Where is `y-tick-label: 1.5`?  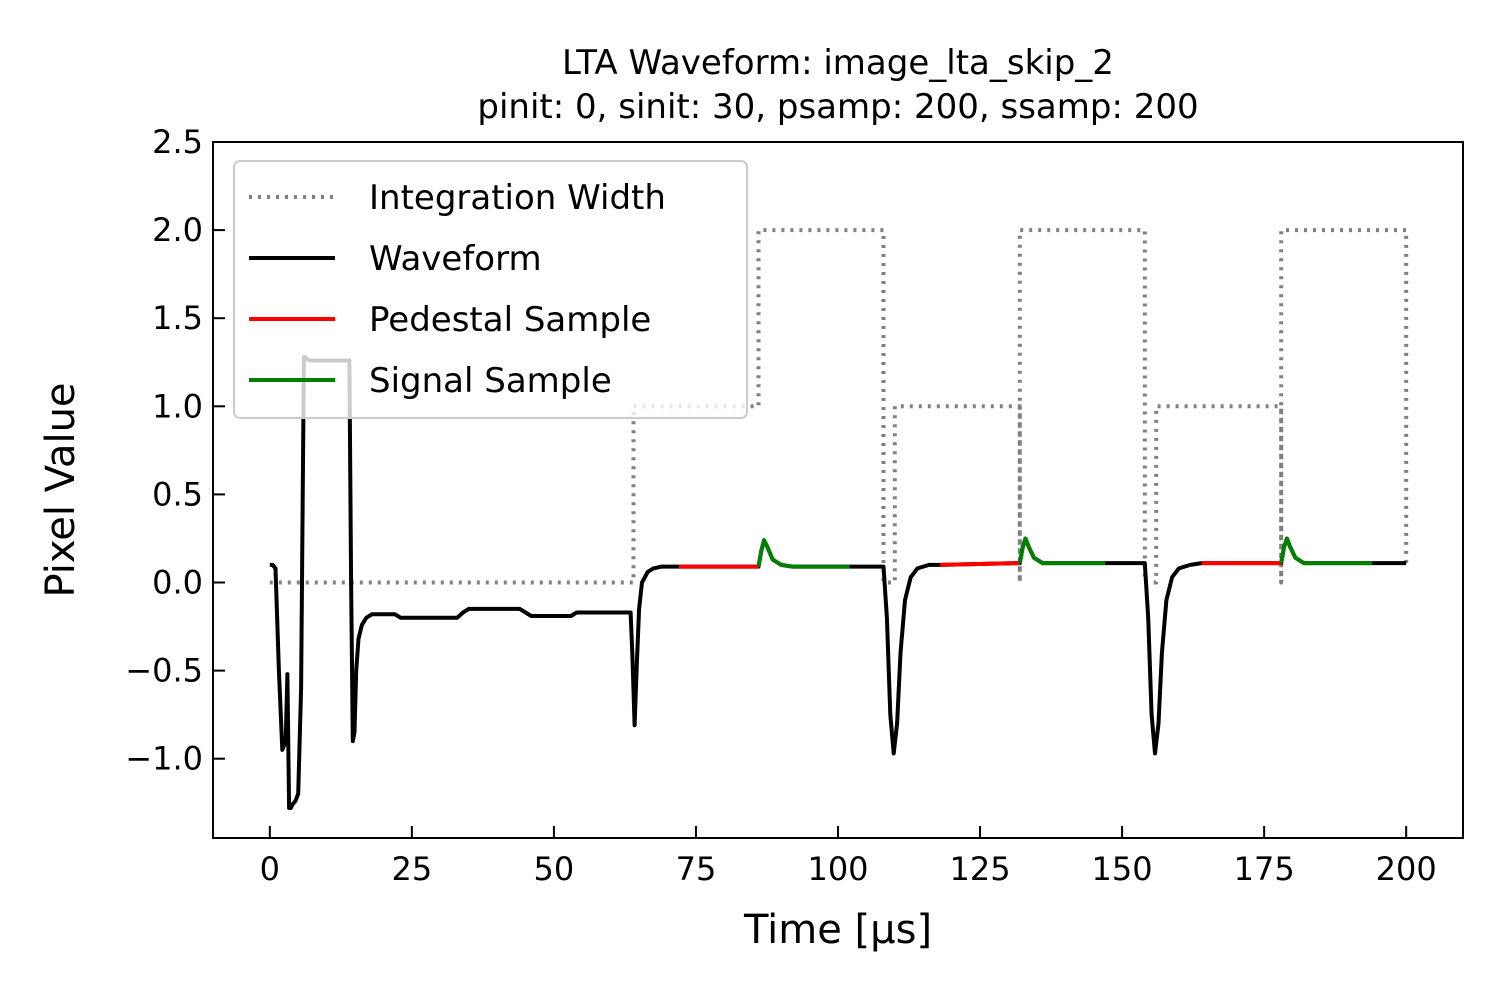
y-tick-label: 1.5 is located at coordinates (177, 318).